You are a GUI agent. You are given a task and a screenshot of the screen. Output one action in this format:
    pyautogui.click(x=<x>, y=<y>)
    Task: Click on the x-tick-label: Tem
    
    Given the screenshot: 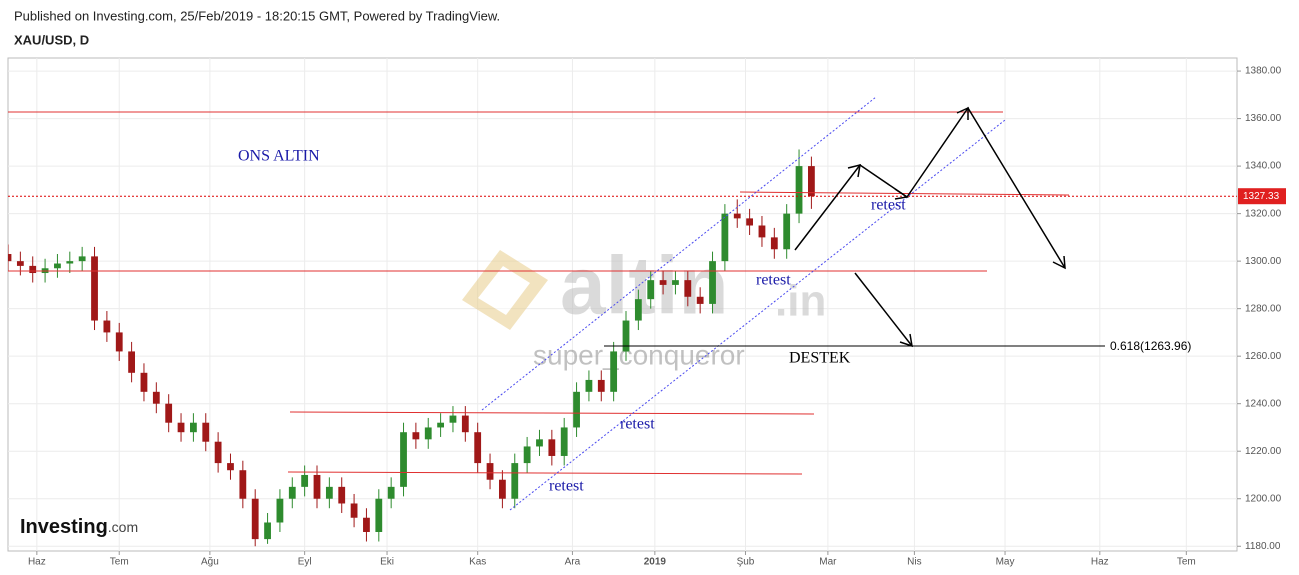 What is the action you would take?
    pyautogui.click(x=1186, y=562)
    